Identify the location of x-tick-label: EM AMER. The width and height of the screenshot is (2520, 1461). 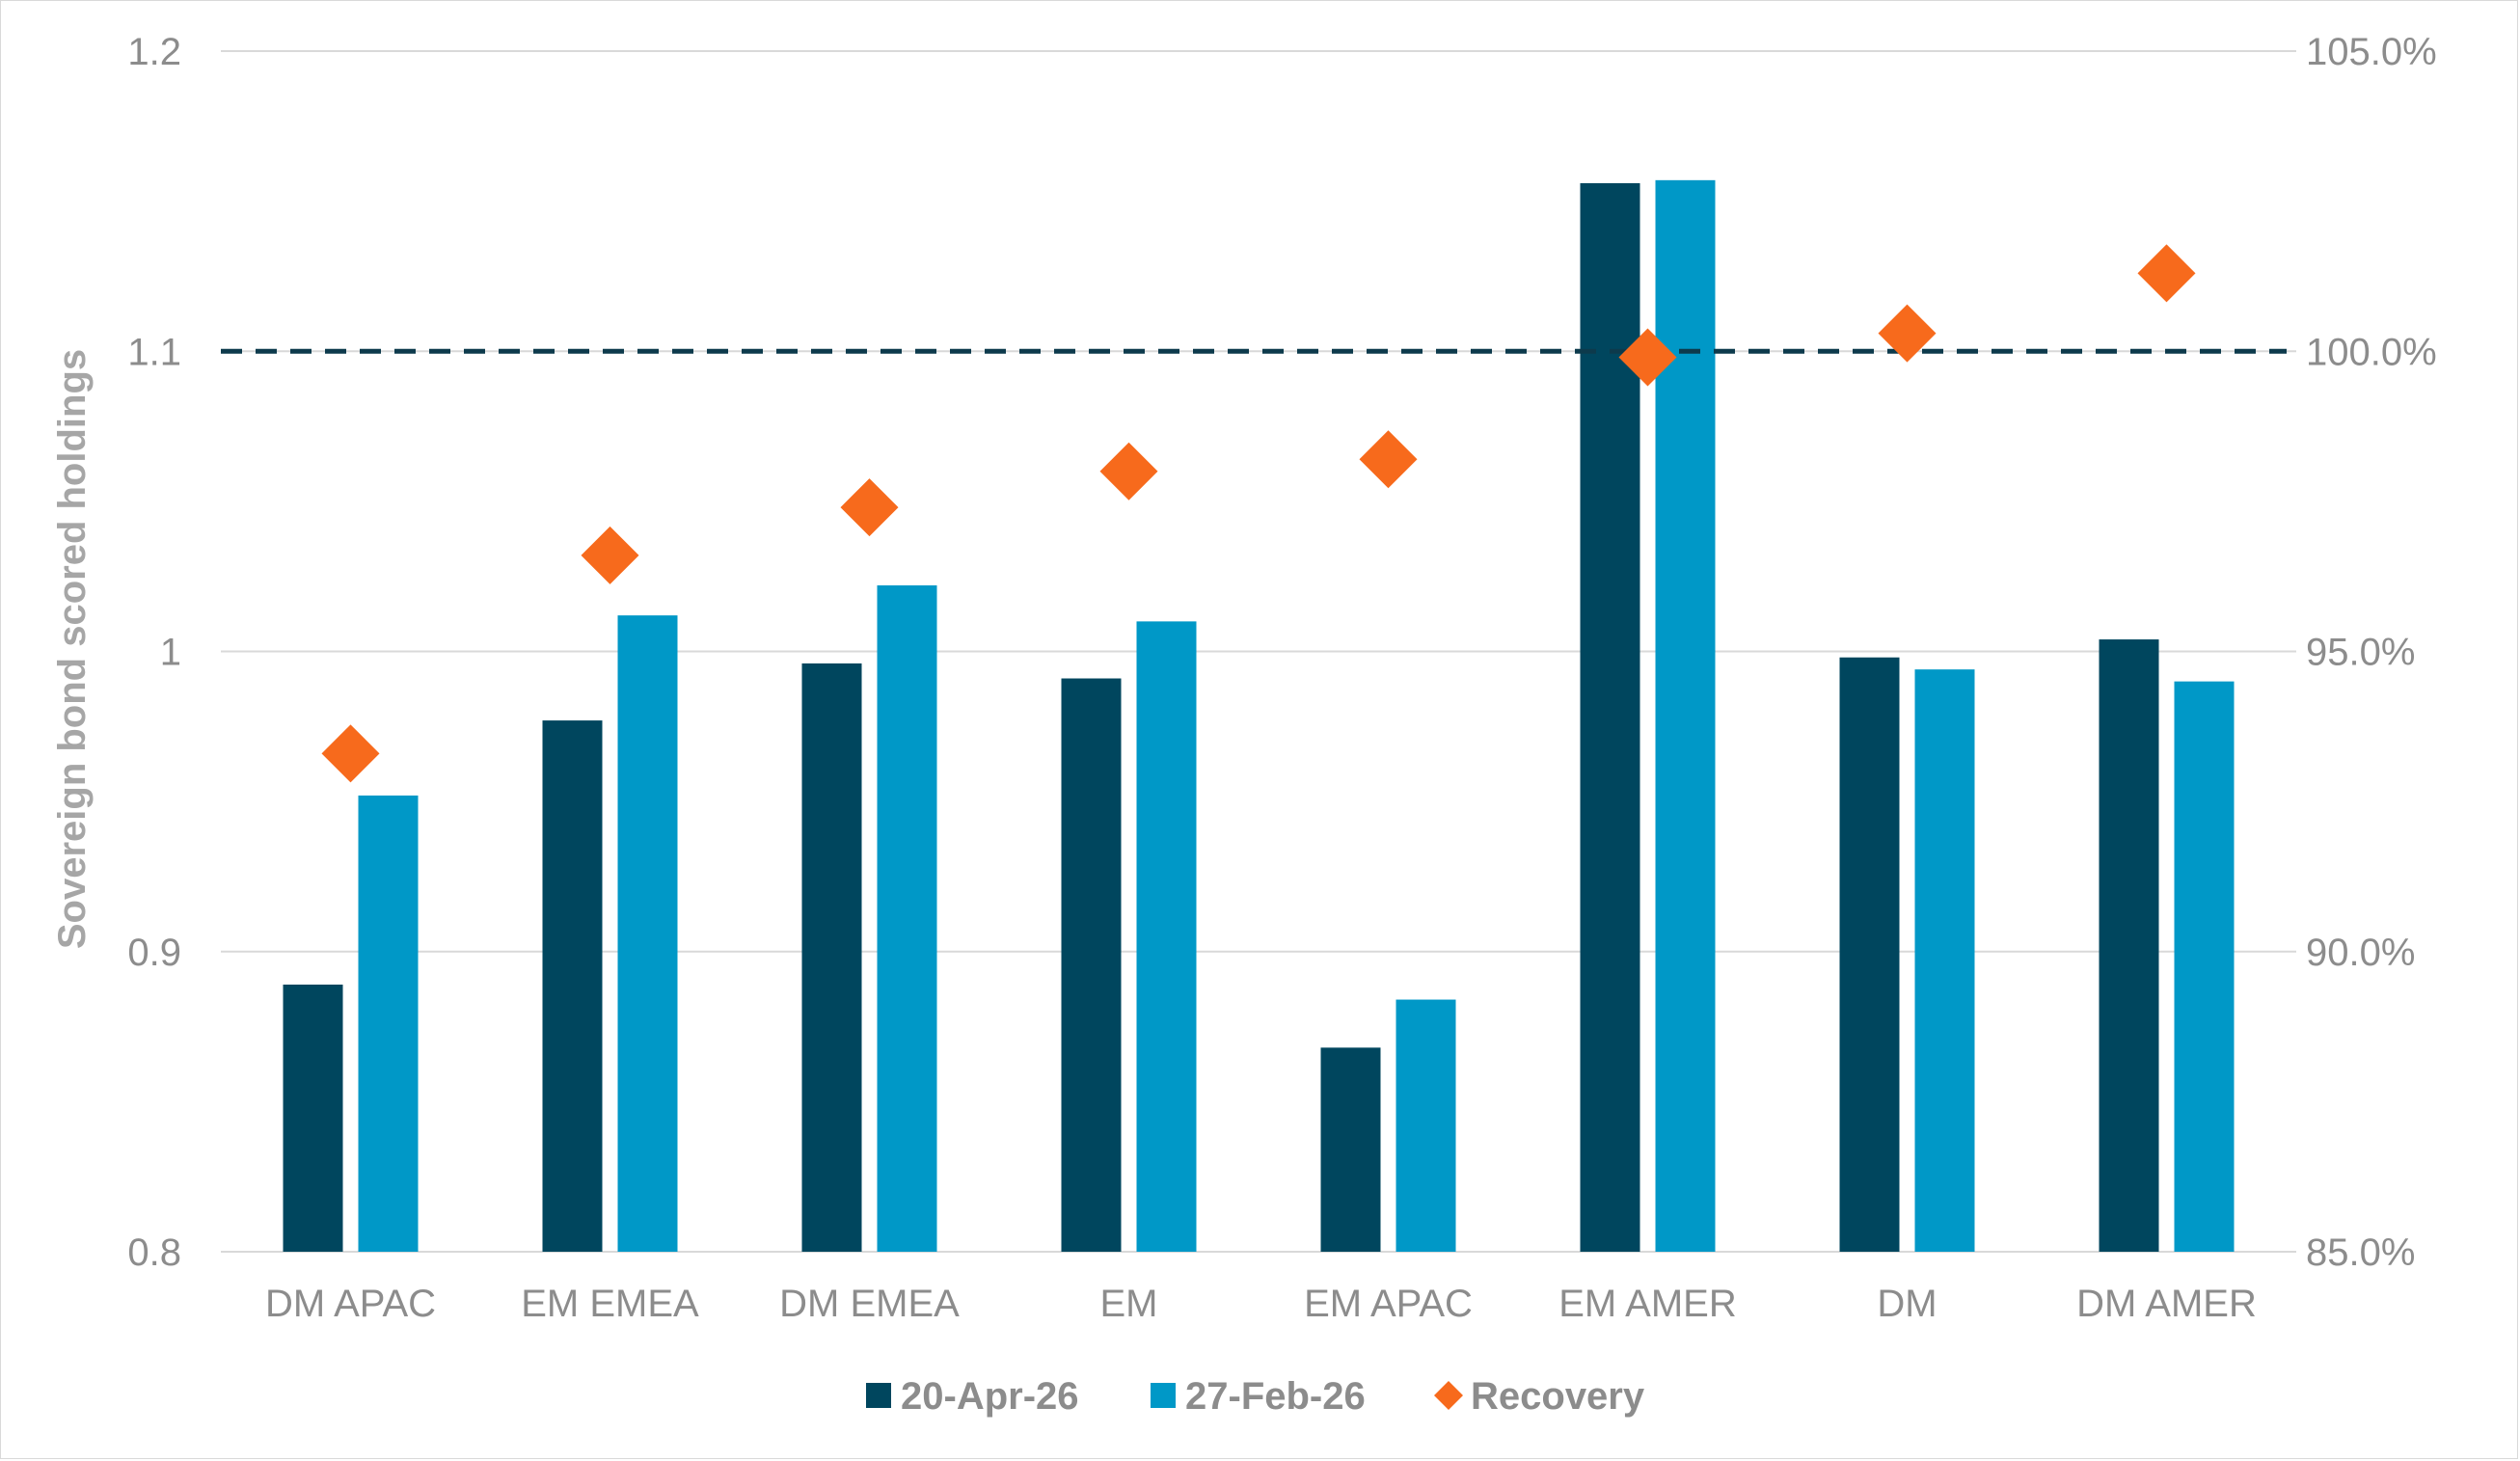
(1647, 1304).